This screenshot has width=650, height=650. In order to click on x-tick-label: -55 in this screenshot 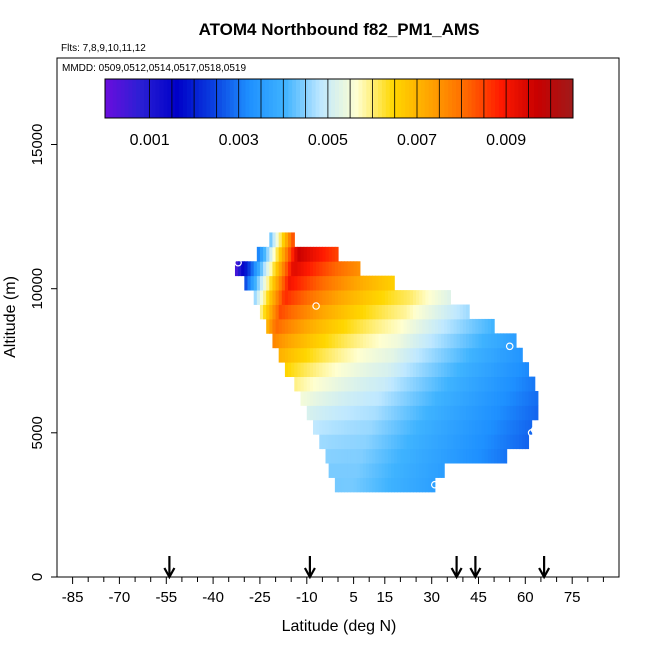, I will do `click(166, 597)`.